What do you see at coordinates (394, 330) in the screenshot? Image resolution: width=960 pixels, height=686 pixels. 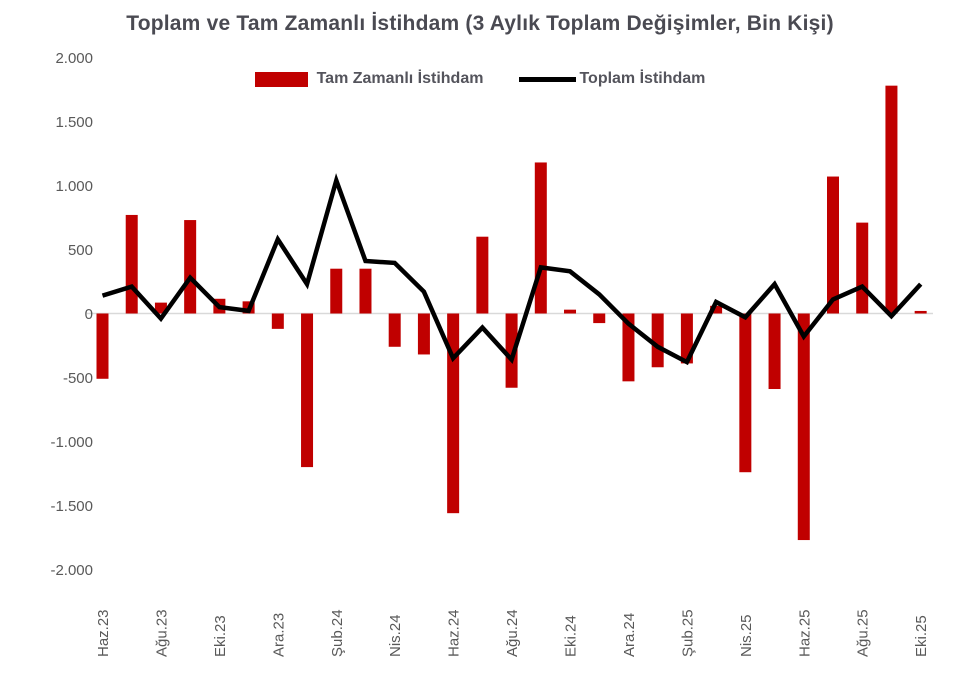 I see `bar-Nis.24` at bounding box center [394, 330].